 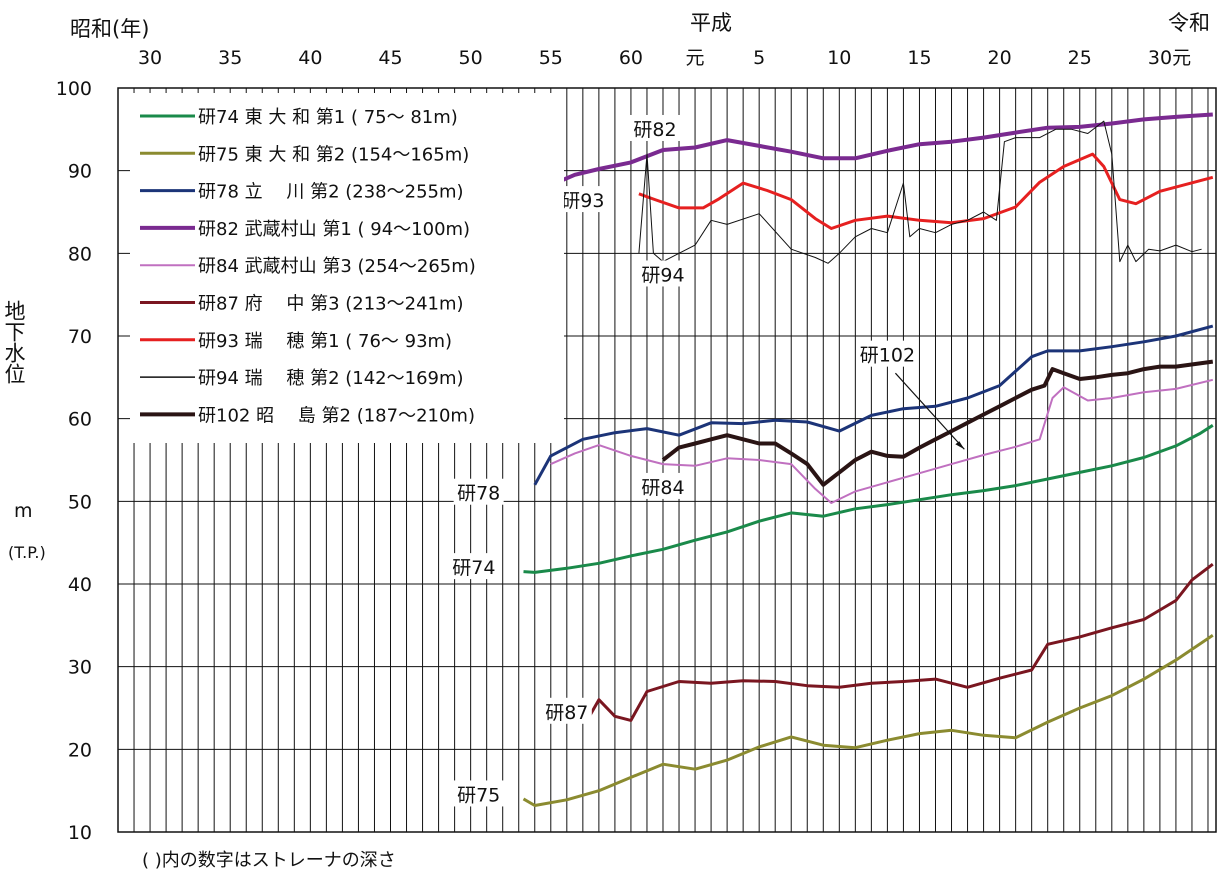 I want to click on y-axis-unit: m, so click(x=23, y=511).